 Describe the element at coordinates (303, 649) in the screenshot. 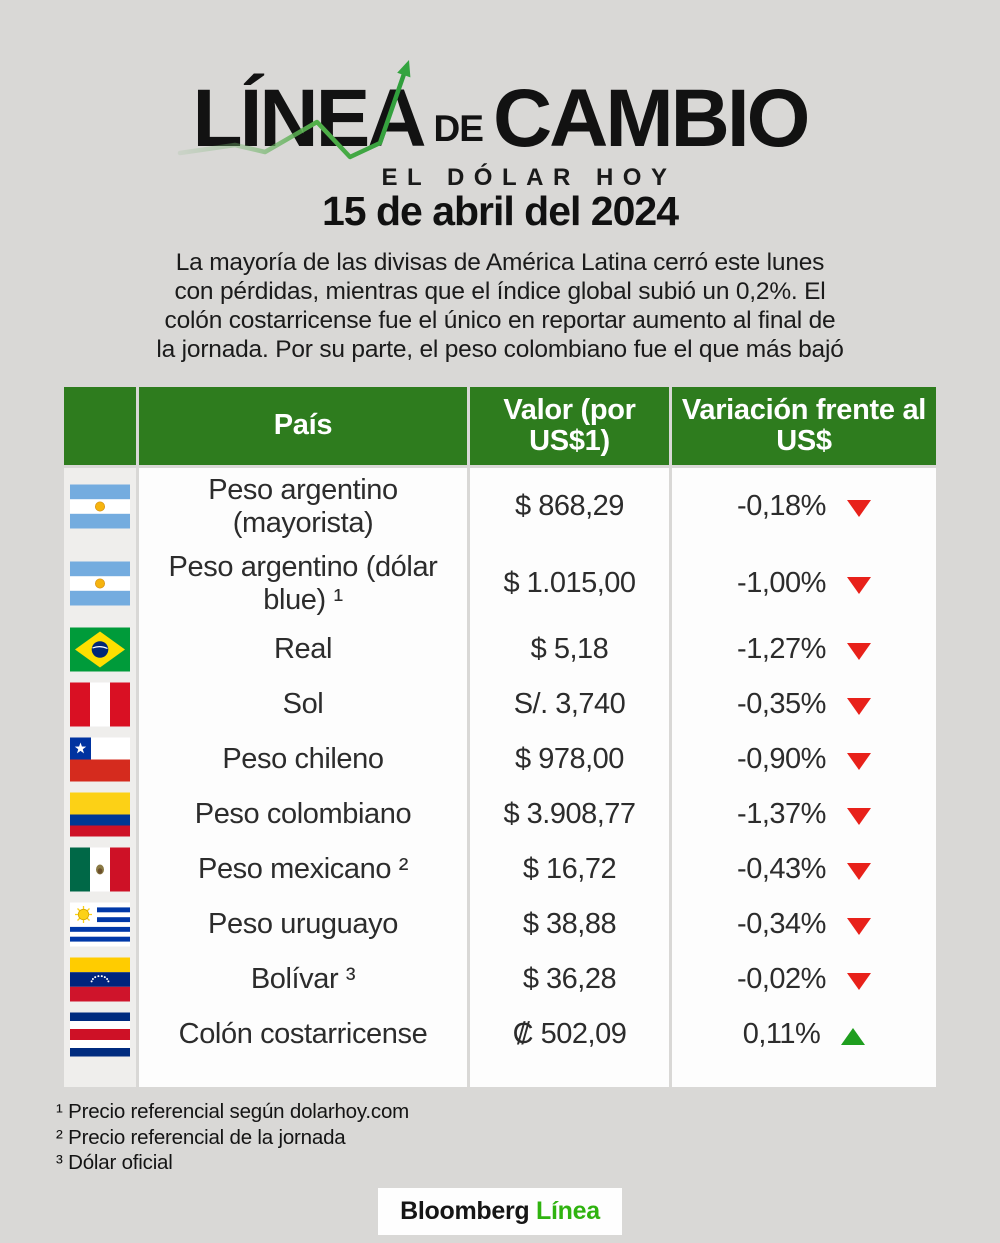

I see `currency-name: Real` at that location.